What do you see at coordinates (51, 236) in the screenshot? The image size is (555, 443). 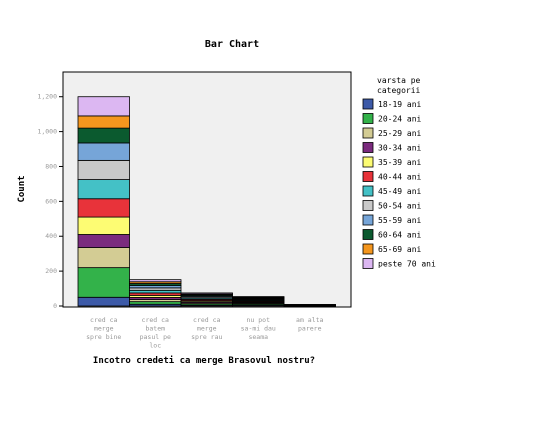 I see `y-tick-label: 400` at bounding box center [51, 236].